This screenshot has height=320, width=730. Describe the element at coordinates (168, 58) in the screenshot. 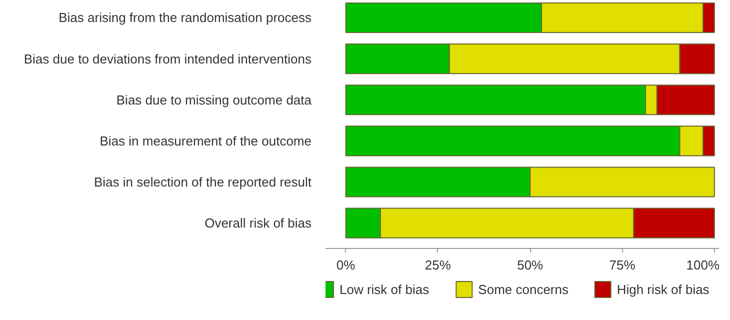

I see `y-tick-label: Bias due to deviations from intended interventions` at that location.